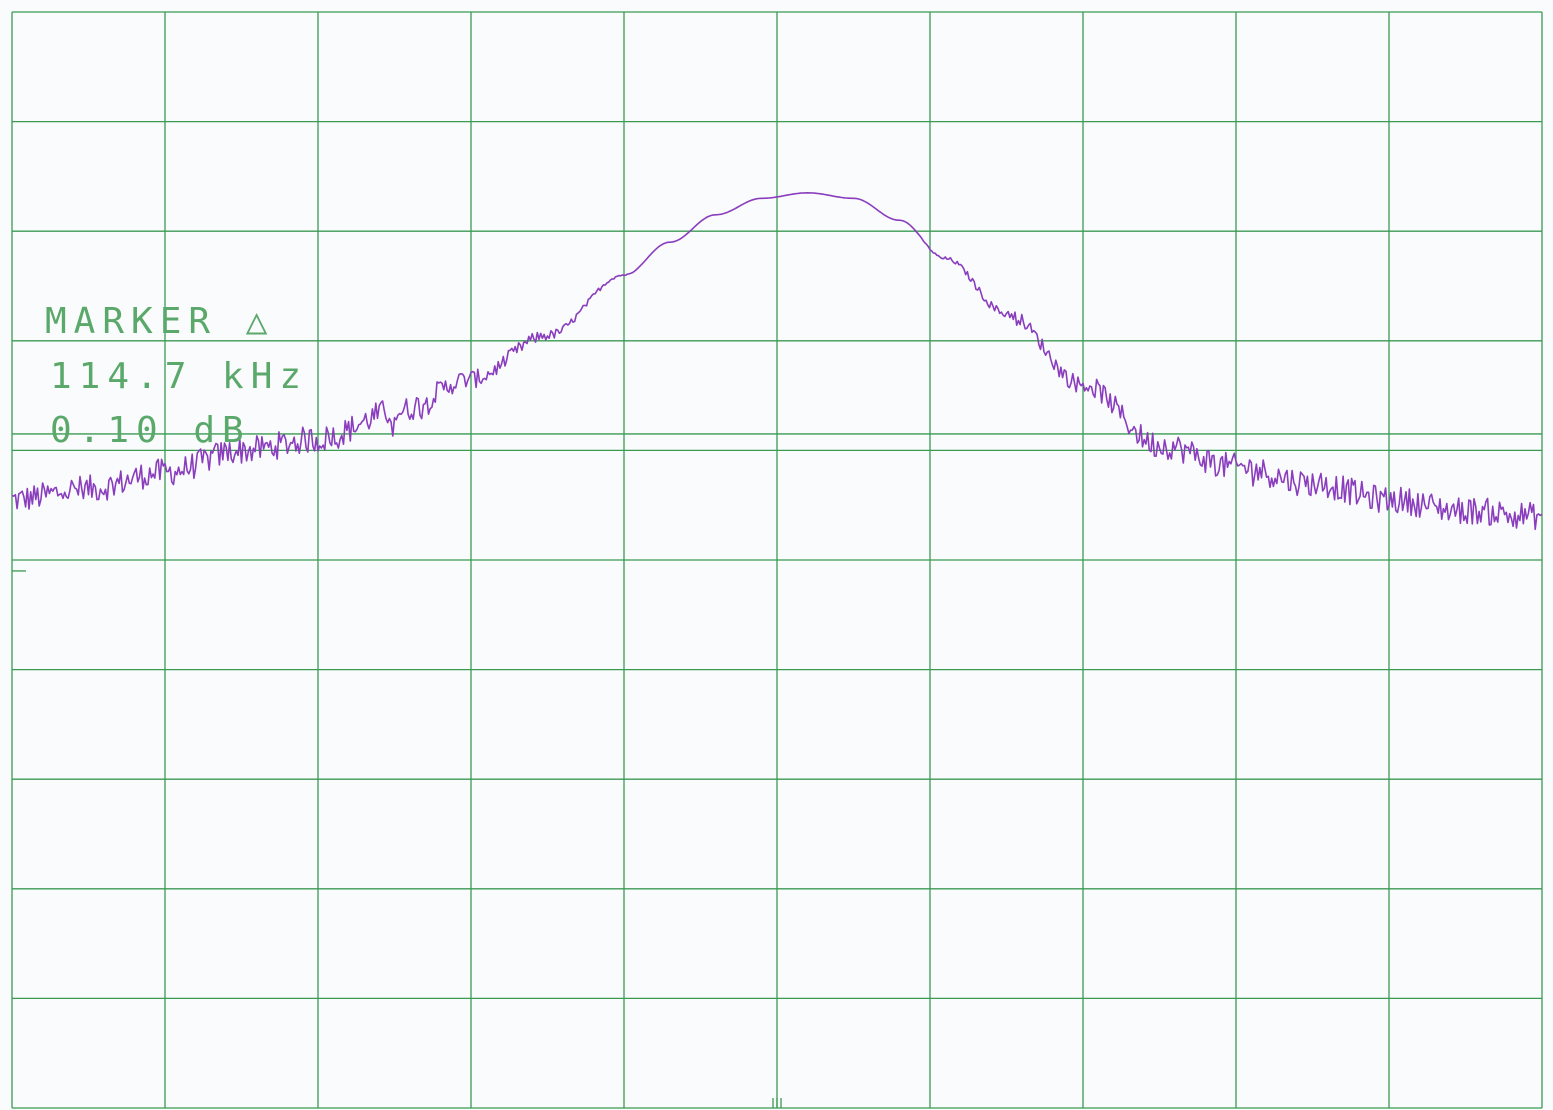 This screenshot has width=1553, height=1110. I want to click on marker-readout: MARKER △ 114.7 kHz 0.10 dB, so click(176, 376).